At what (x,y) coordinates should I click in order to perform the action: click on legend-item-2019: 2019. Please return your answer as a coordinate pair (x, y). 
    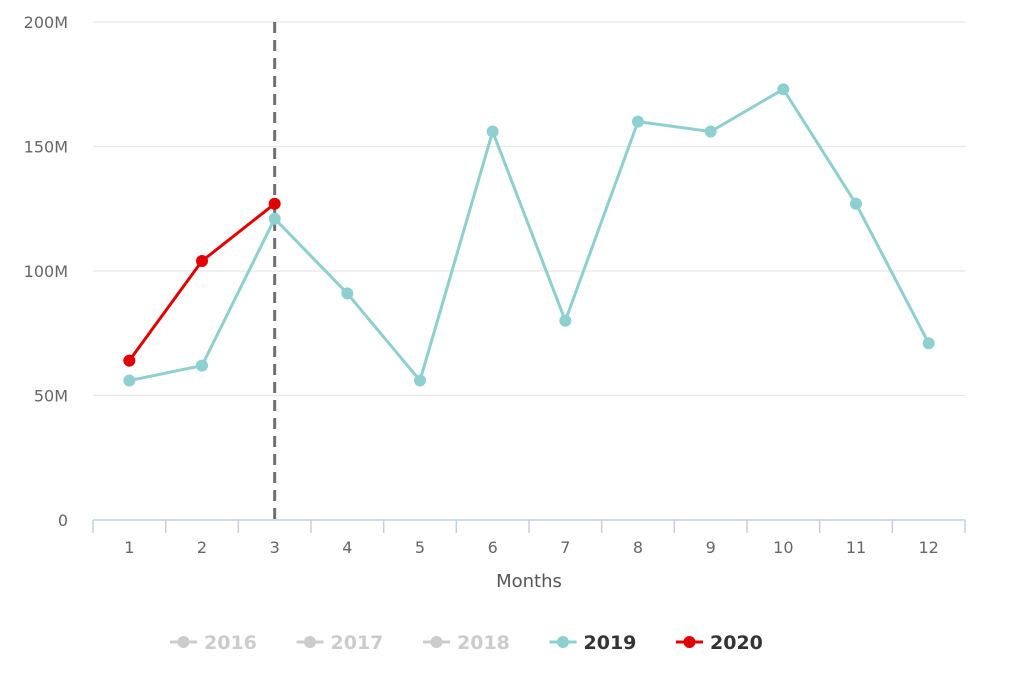
    Looking at the image, I should click on (593, 643).